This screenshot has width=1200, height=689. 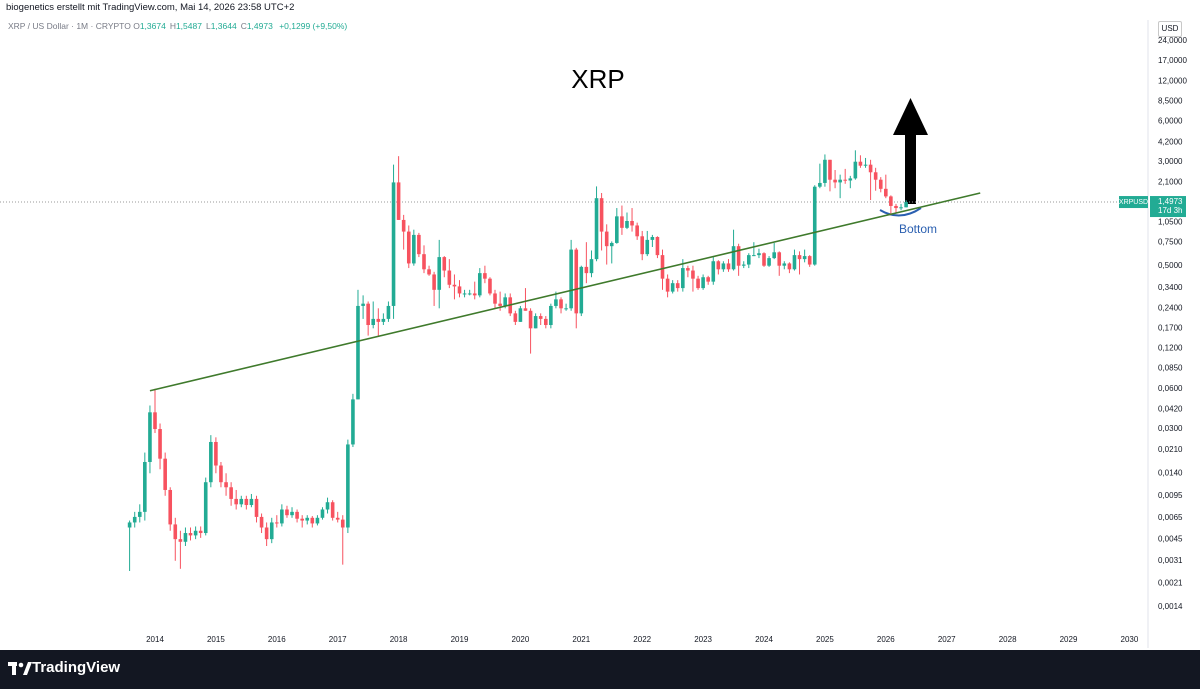 What do you see at coordinates (1130, 639) in the screenshot?
I see `x-tick-label: 2030` at bounding box center [1130, 639].